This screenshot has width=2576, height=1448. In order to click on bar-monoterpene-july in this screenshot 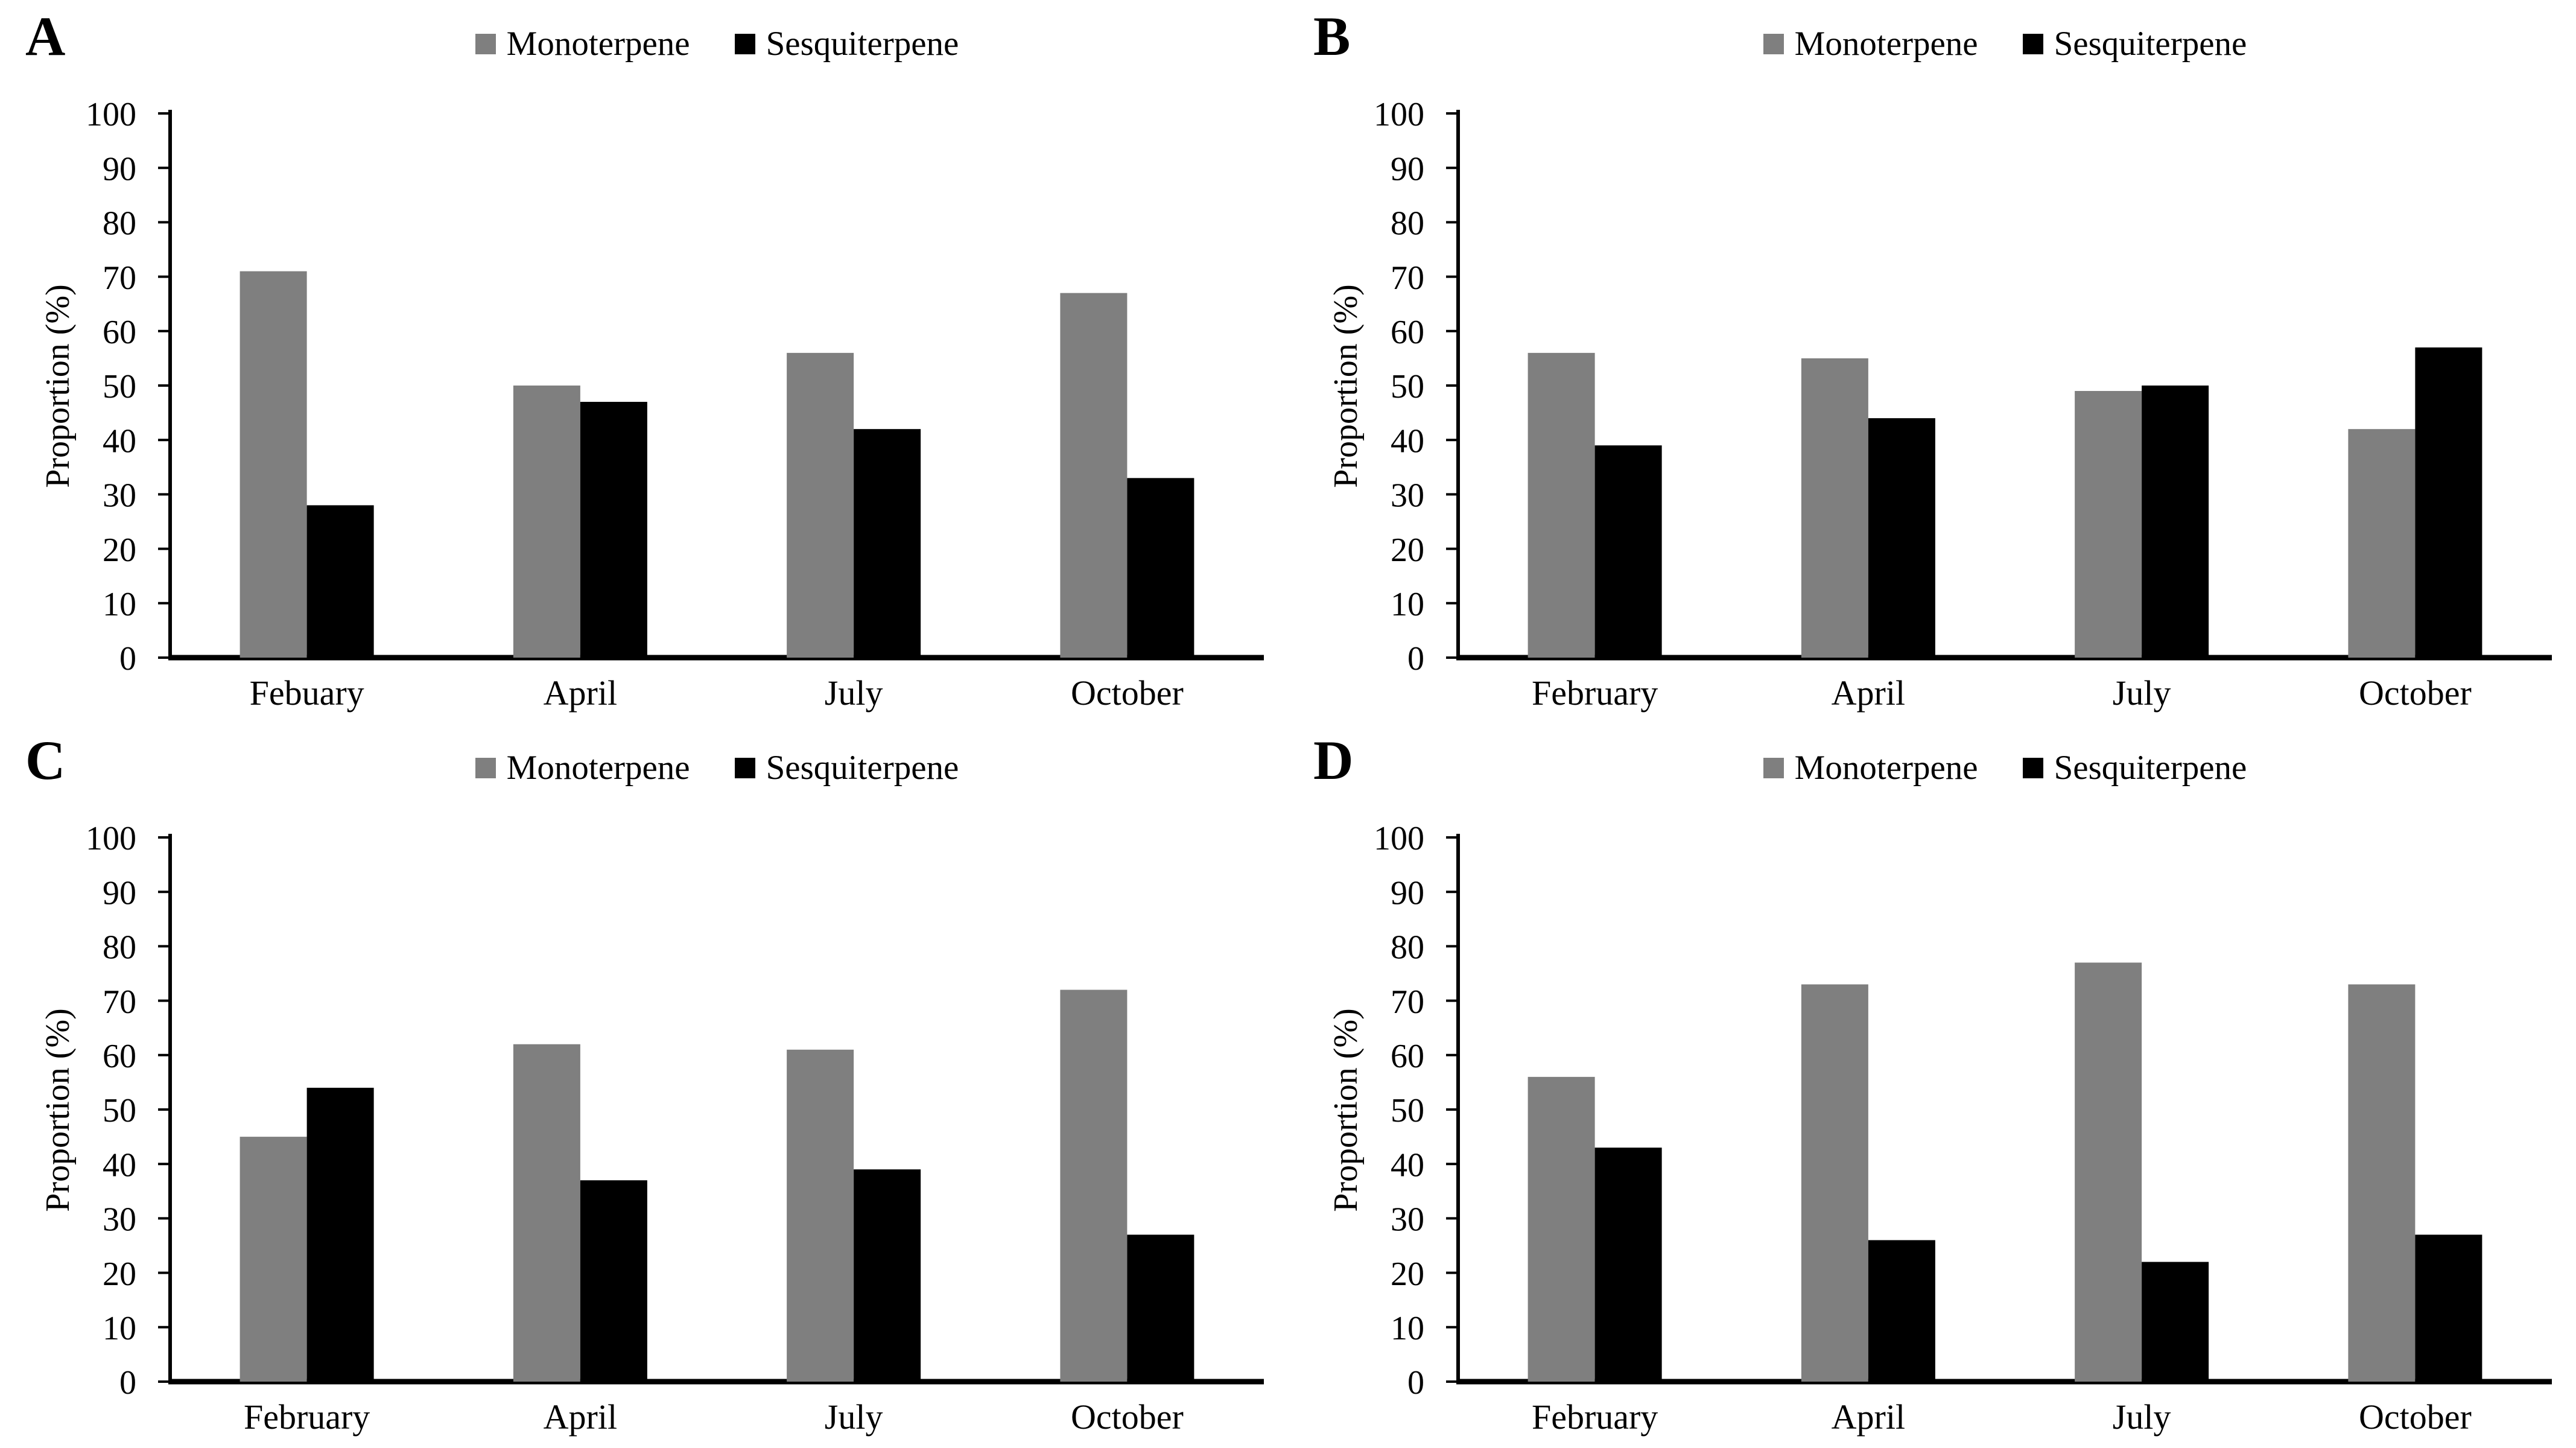, I will do `click(2108, 524)`.